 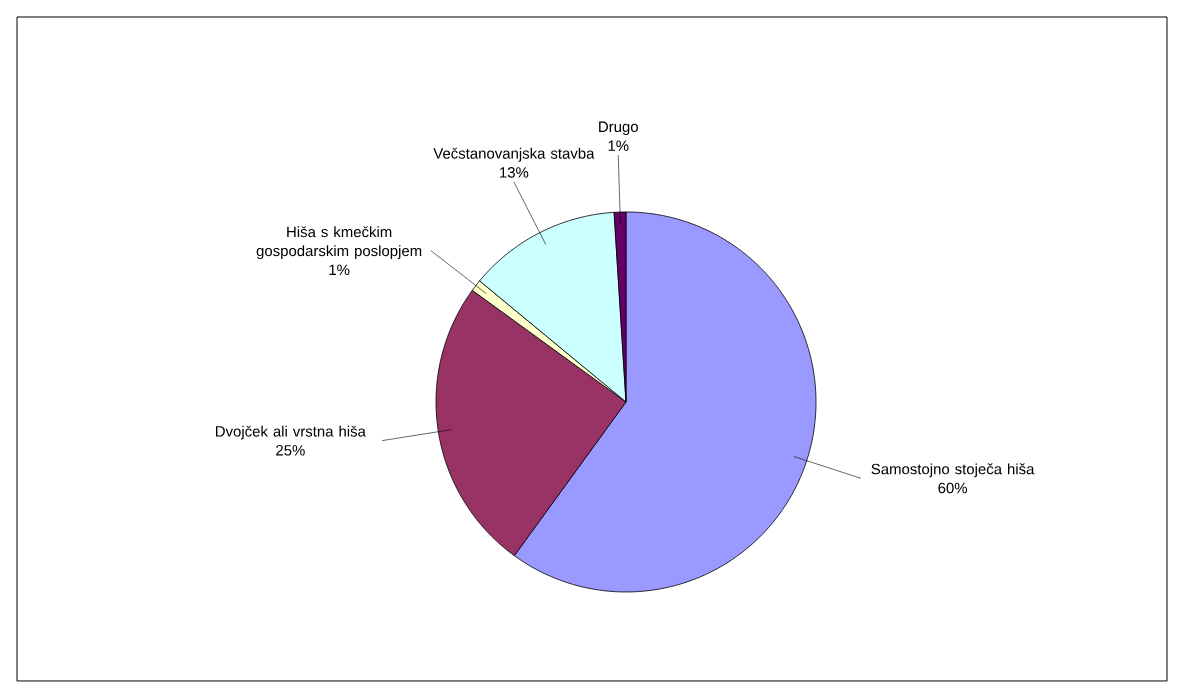 What do you see at coordinates (953, 488) in the screenshot?
I see `data-label: 60%` at bounding box center [953, 488].